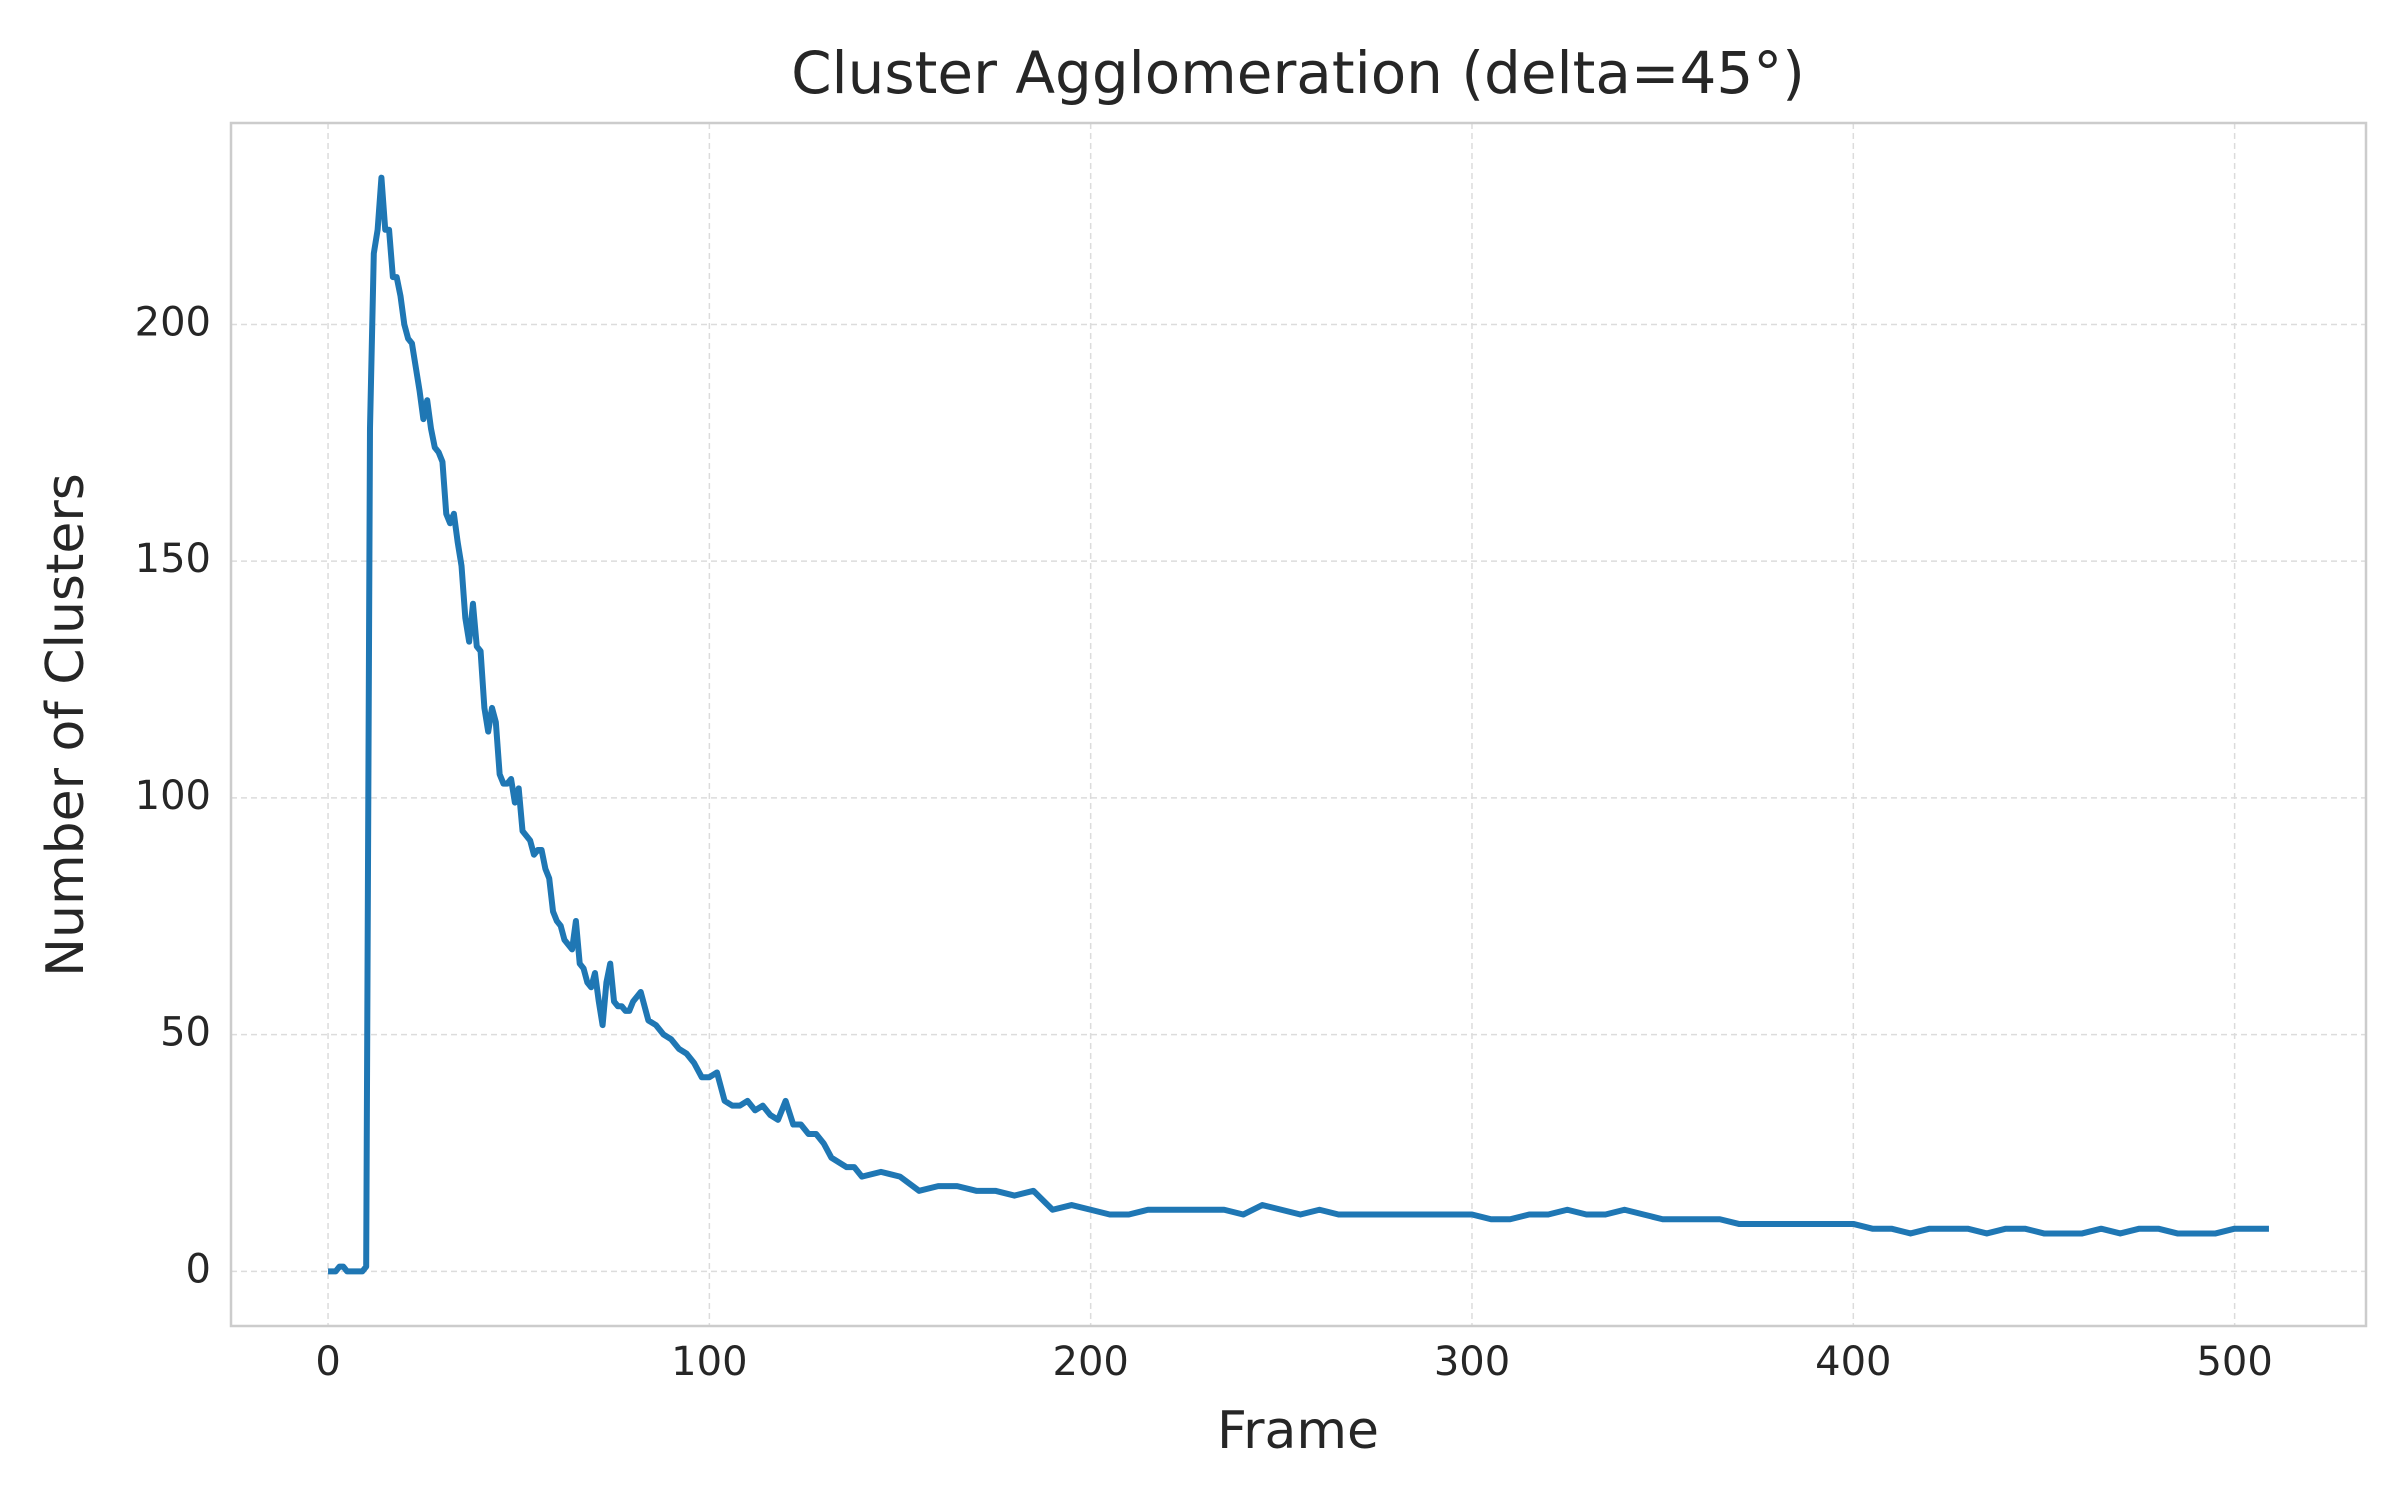 The height and width of the screenshot is (1500, 2400). What do you see at coordinates (185, 1033) in the screenshot?
I see `y-tick-label: 50` at bounding box center [185, 1033].